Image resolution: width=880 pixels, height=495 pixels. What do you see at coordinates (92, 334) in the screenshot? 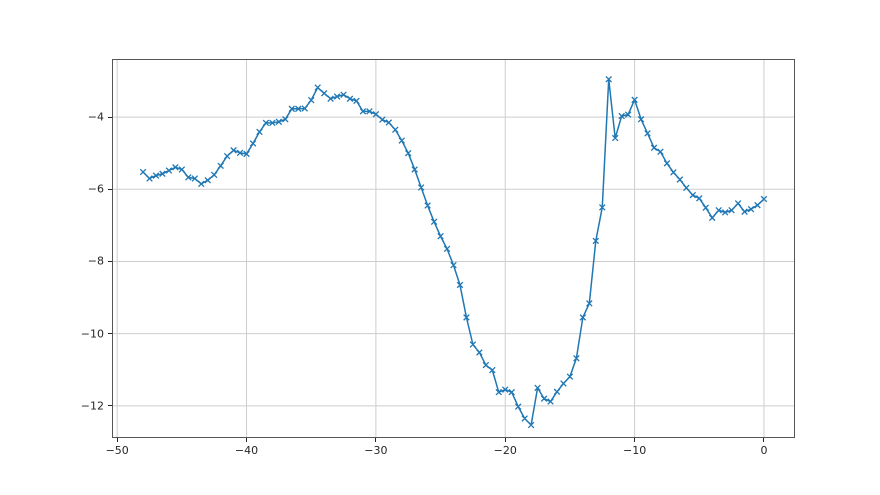
I see `y-tick-label: −10` at bounding box center [92, 334].